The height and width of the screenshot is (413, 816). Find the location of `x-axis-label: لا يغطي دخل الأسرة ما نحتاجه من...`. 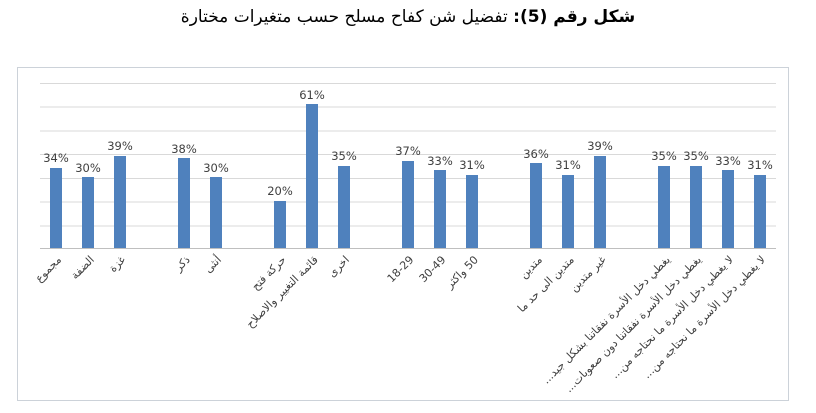

x-axis-label: لا يغطي دخل الأسرة ما نحتاجه من... is located at coordinates (672, 317).